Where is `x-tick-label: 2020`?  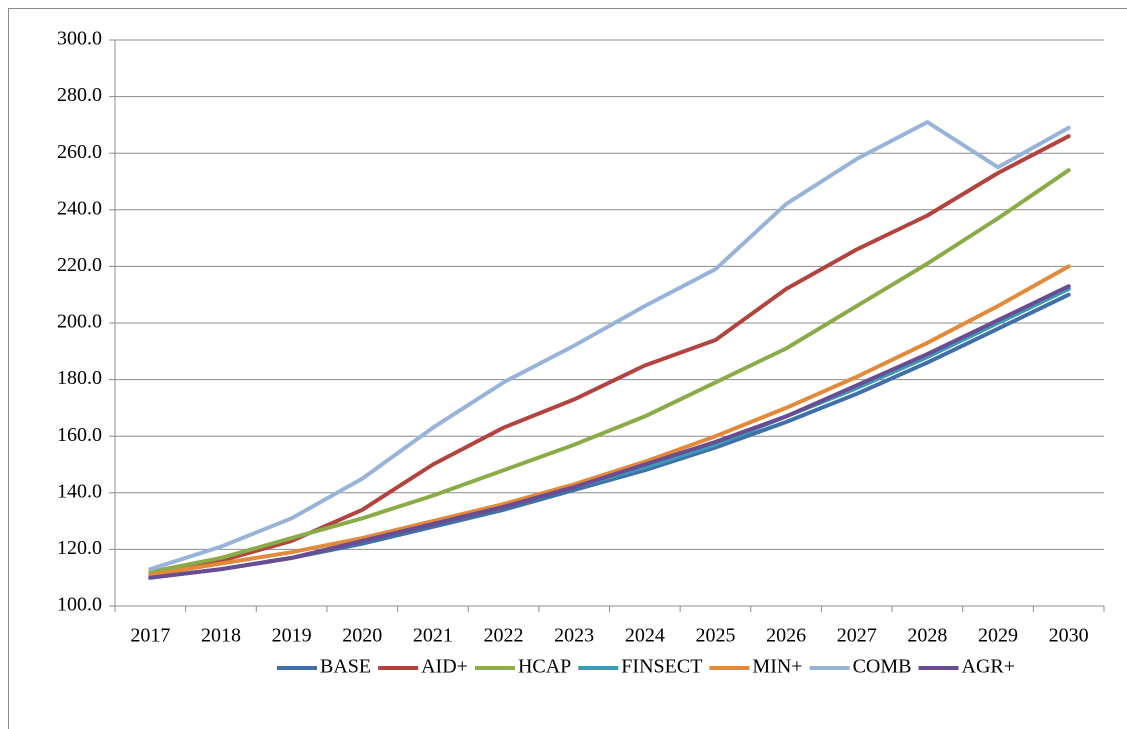 x-tick-label: 2020 is located at coordinates (362, 636).